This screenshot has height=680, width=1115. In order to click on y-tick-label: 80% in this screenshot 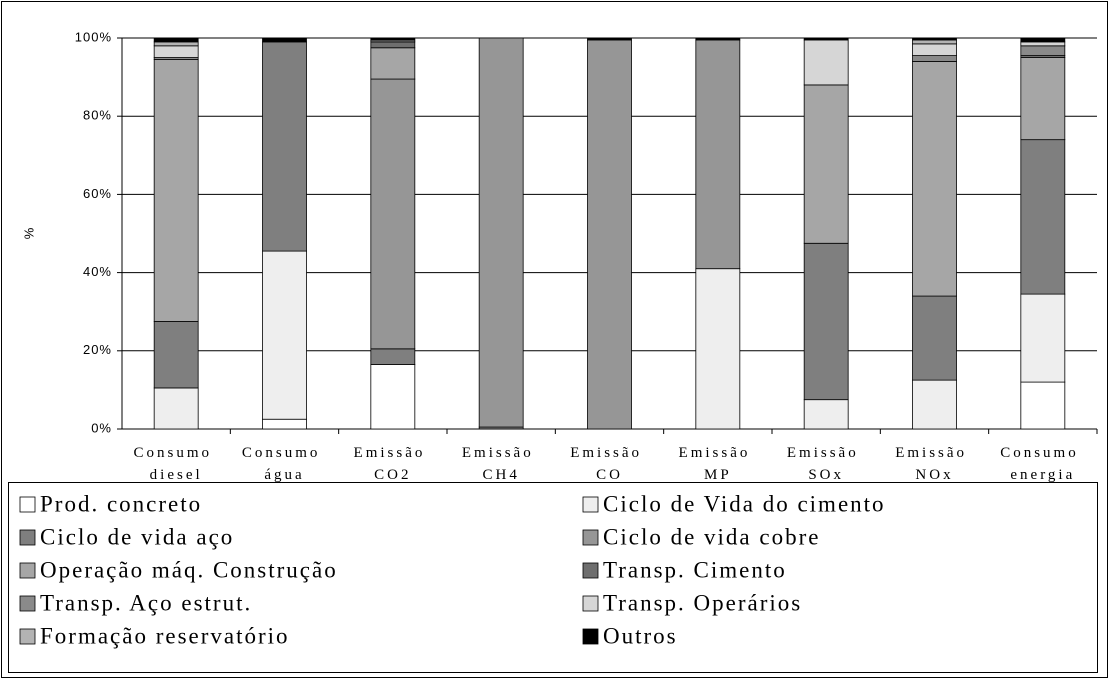, I will do `click(97, 115)`.